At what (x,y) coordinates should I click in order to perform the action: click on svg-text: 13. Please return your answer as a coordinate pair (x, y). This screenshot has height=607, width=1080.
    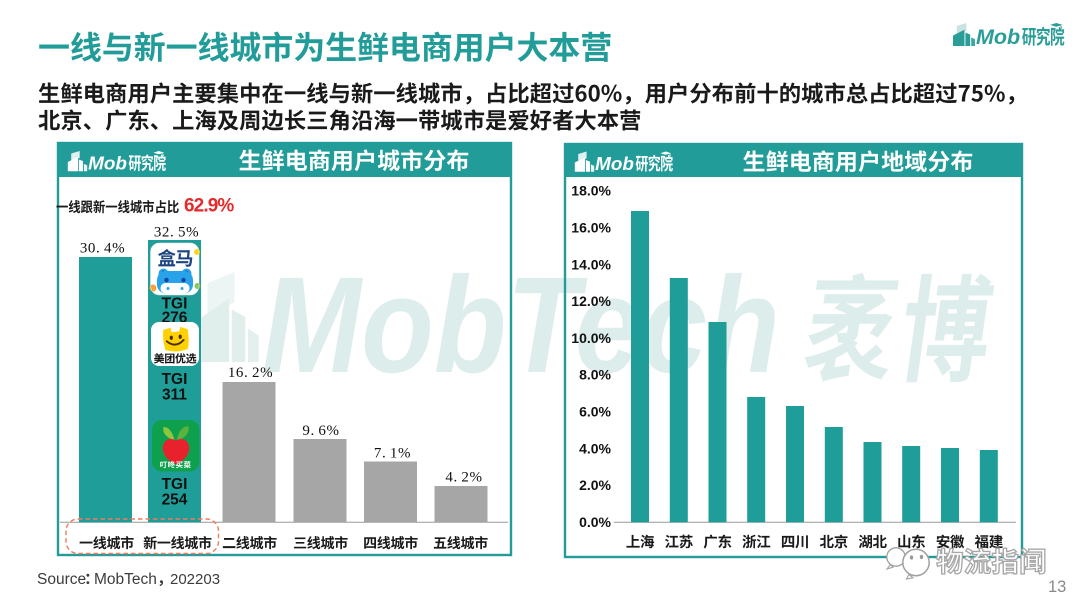
    Looking at the image, I should click on (1057, 587).